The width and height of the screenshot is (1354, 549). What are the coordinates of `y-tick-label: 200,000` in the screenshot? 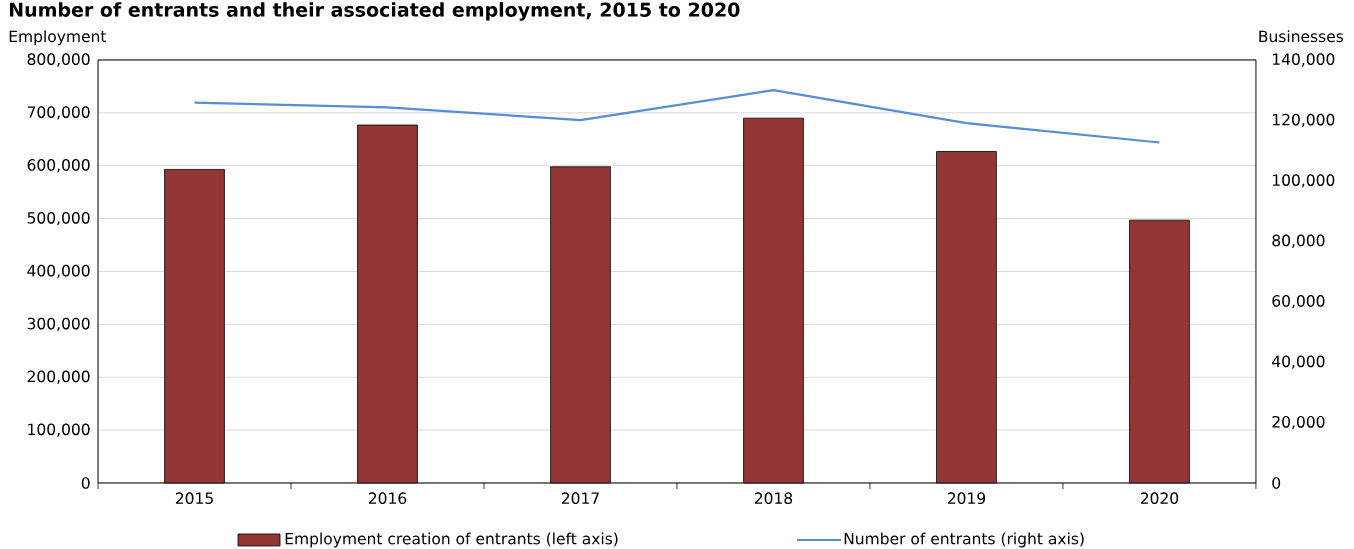 It's located at (58, 377).